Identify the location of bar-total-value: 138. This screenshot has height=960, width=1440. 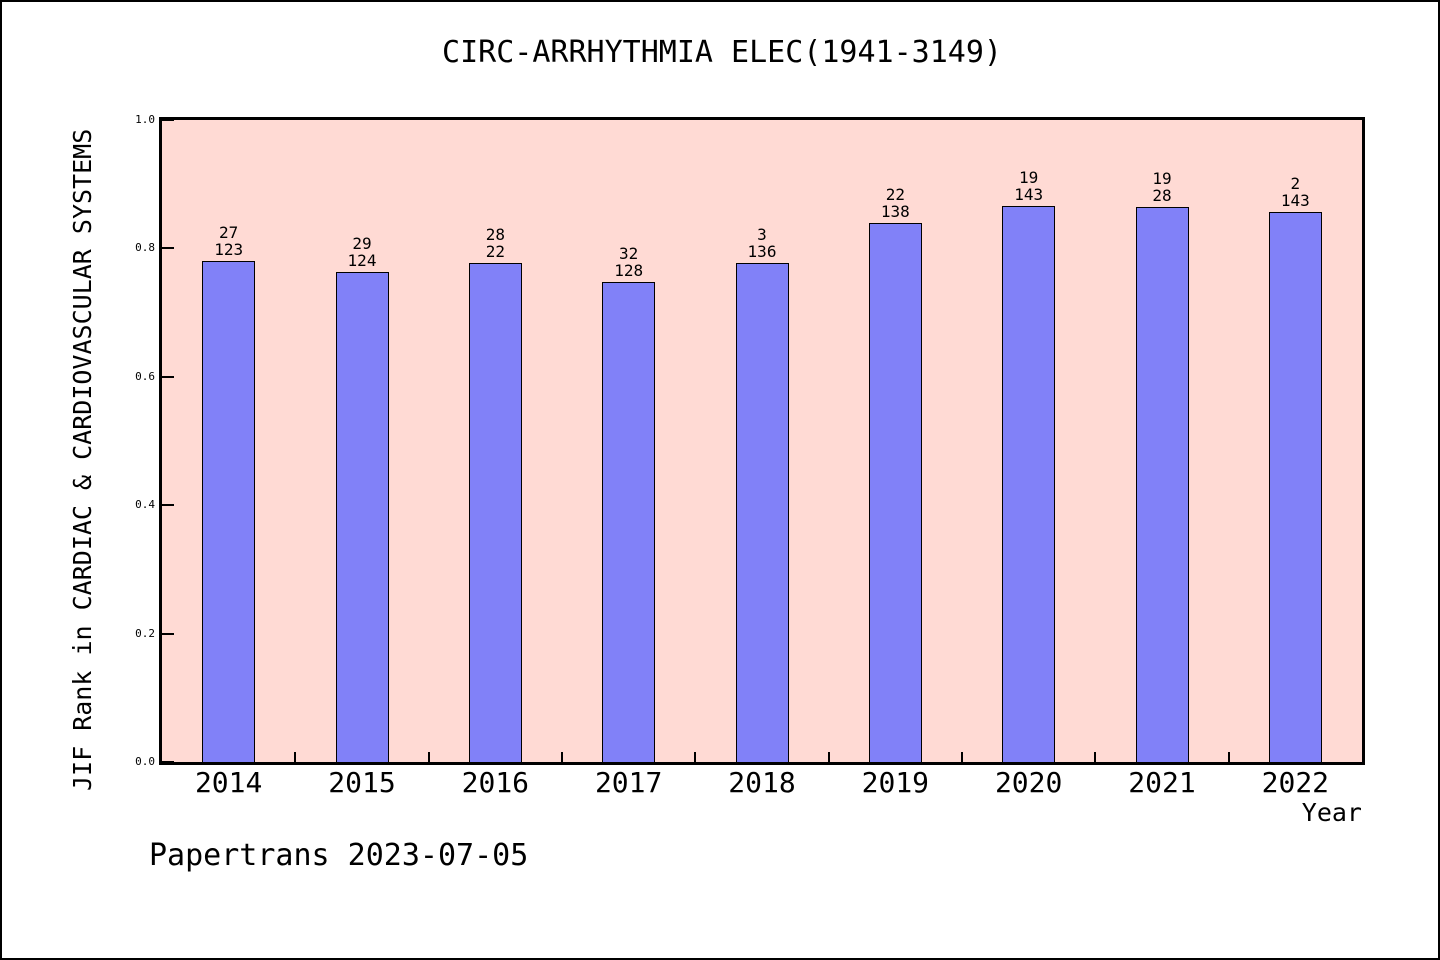
(895, 211).